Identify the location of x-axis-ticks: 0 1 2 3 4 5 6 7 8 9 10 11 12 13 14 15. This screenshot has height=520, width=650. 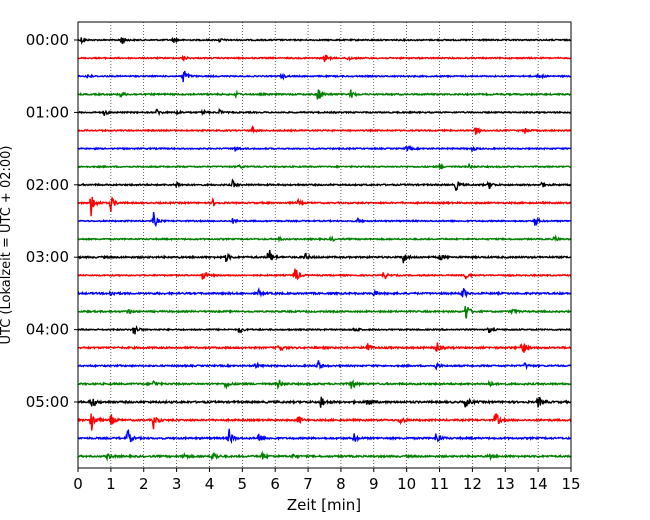
(327, 480).